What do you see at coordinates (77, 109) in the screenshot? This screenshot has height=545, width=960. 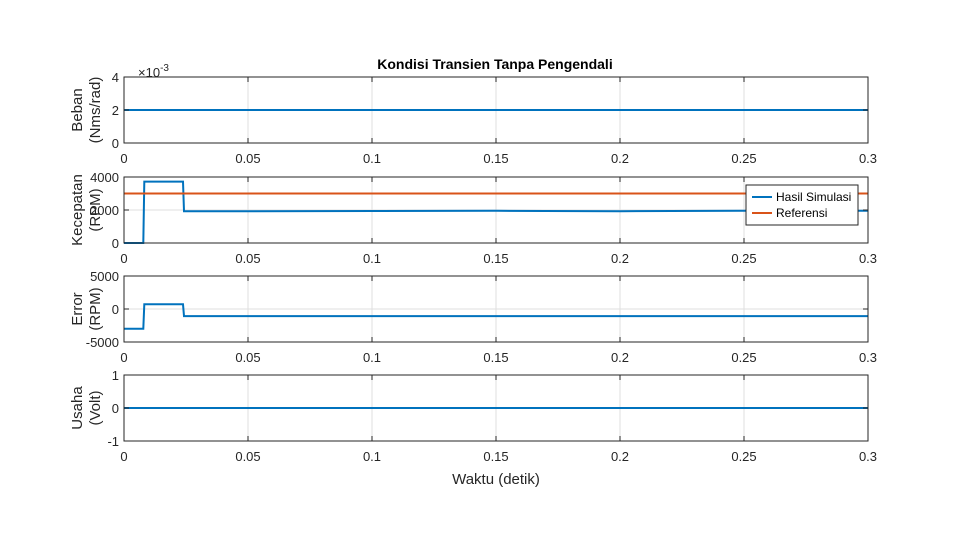 I see `y-axis-label-line1: Beban` at bounding box center [77, 109].